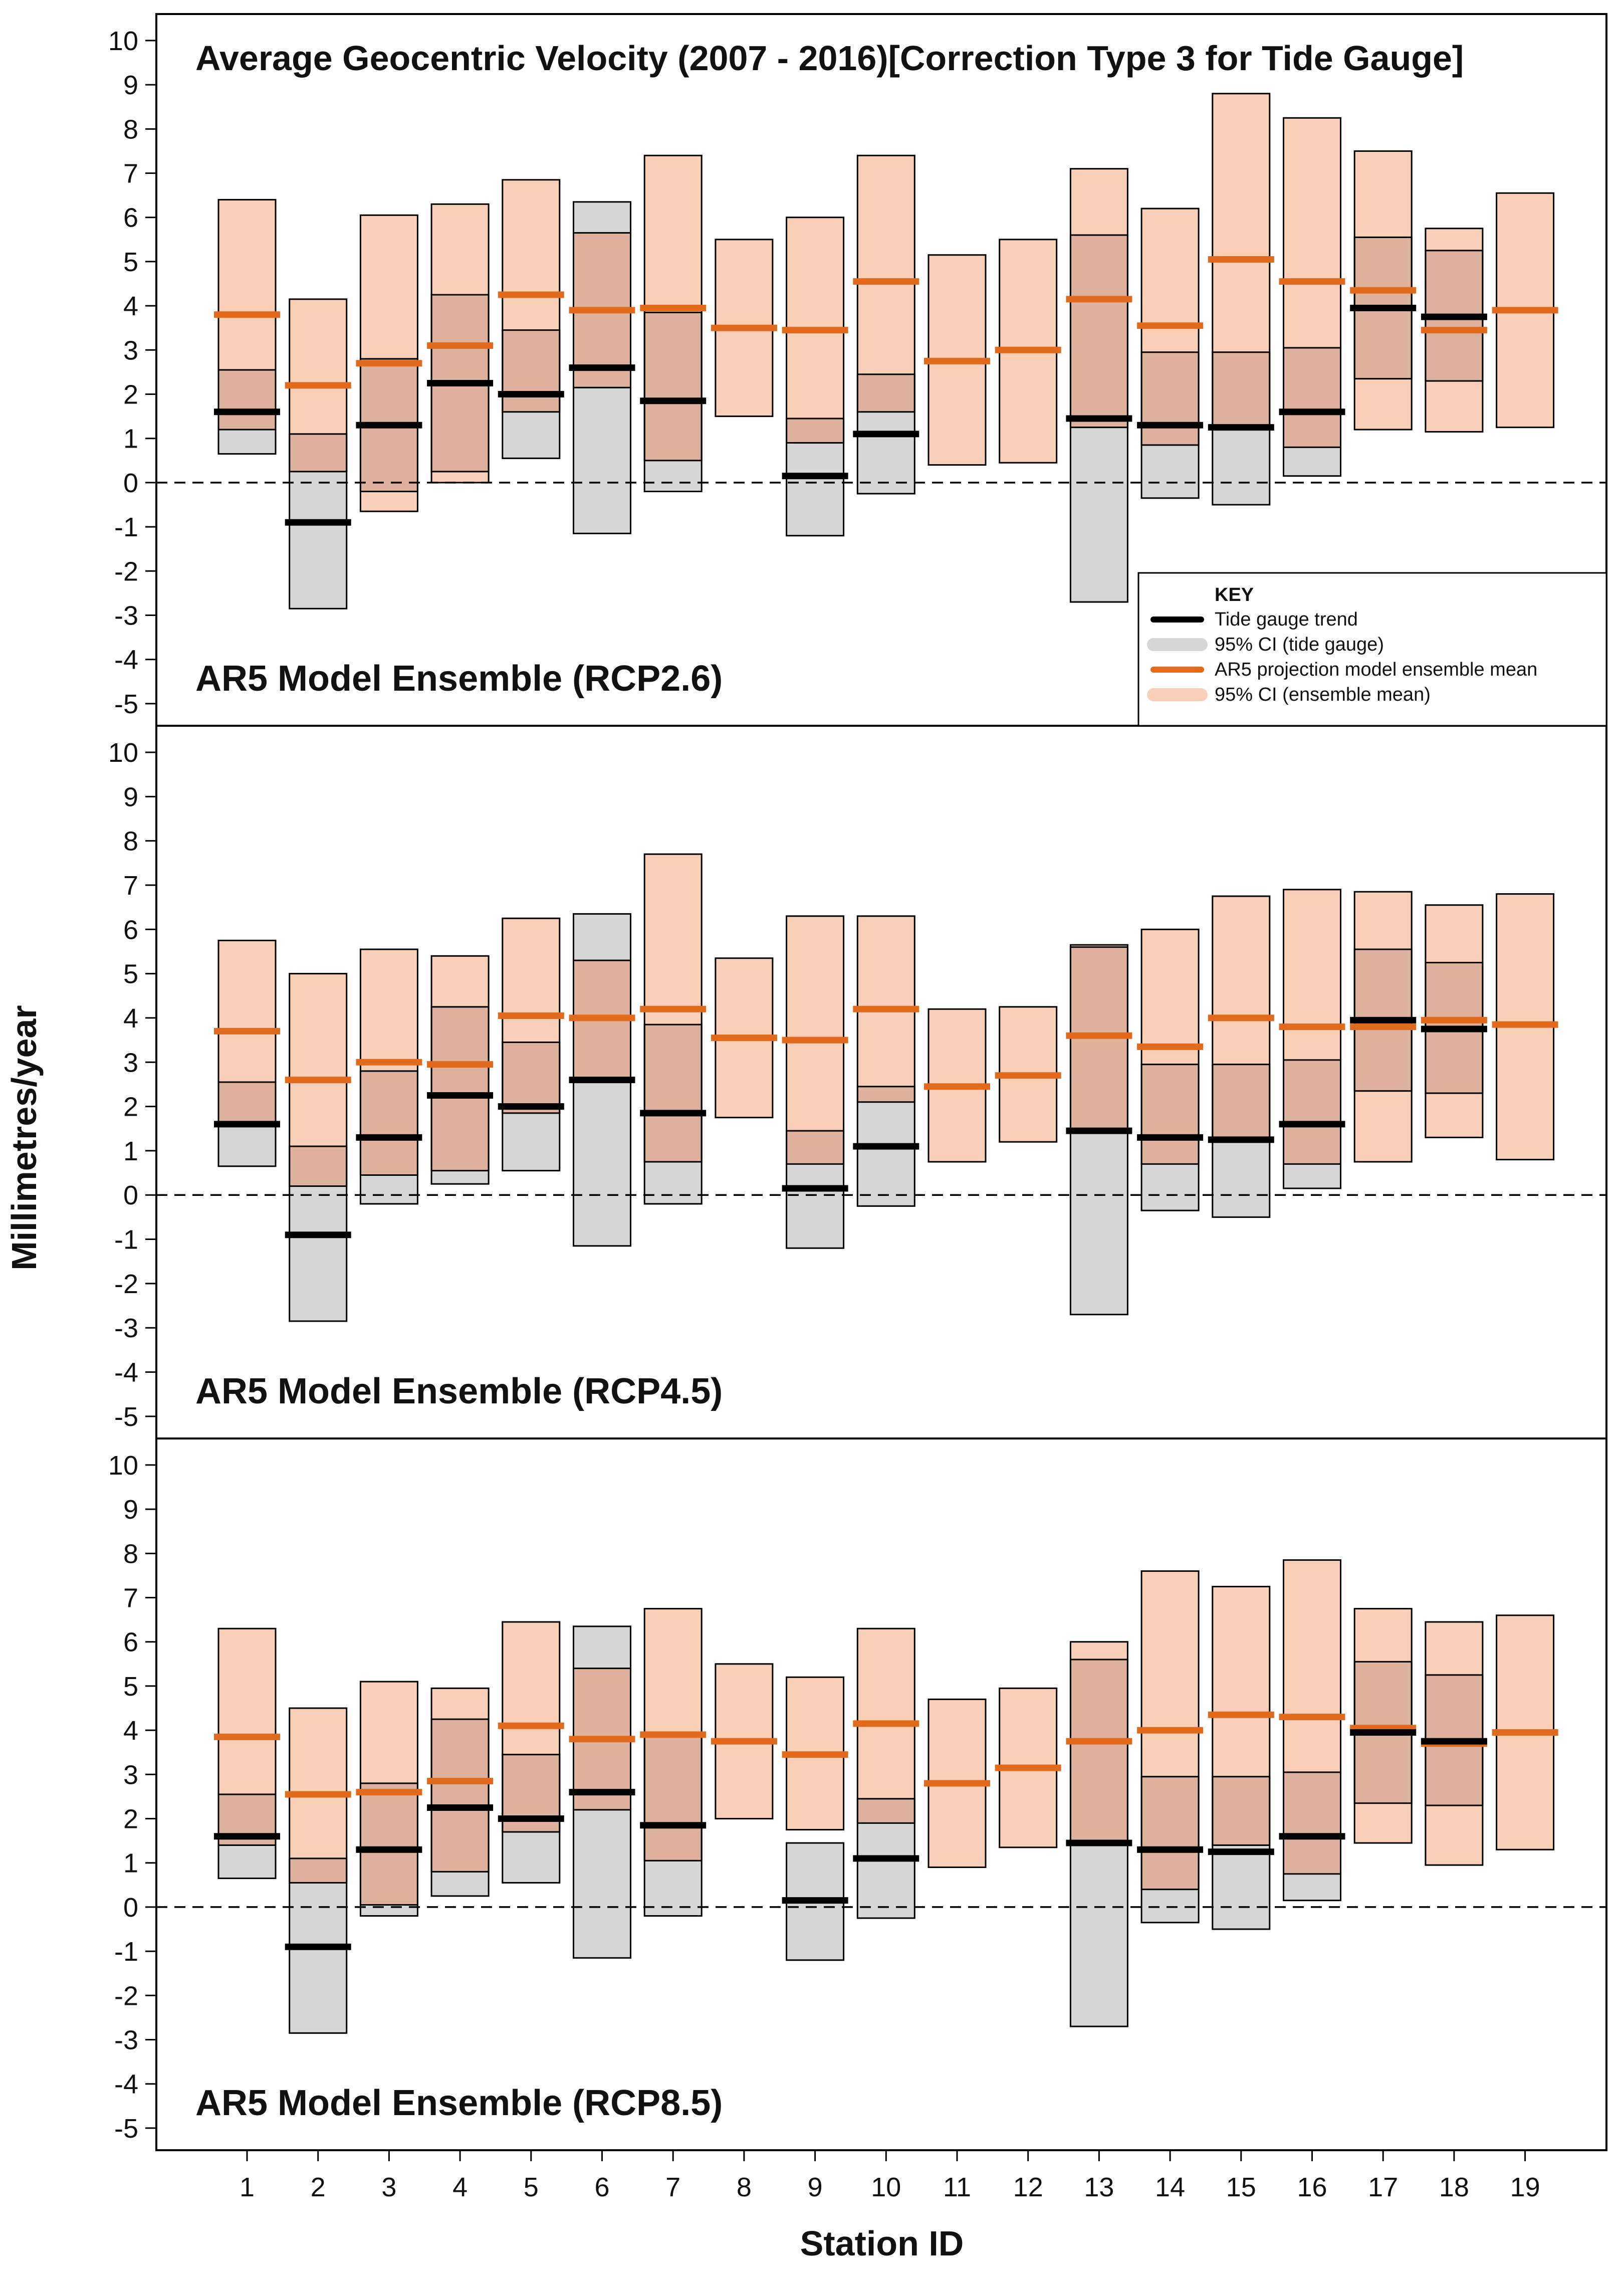 Image resolution: width=1624 pixels, height=2272 pixels. Describe the element at coordinates (1170, 2187) in the screenshot. I see `x-tick-label: 14` at that location.